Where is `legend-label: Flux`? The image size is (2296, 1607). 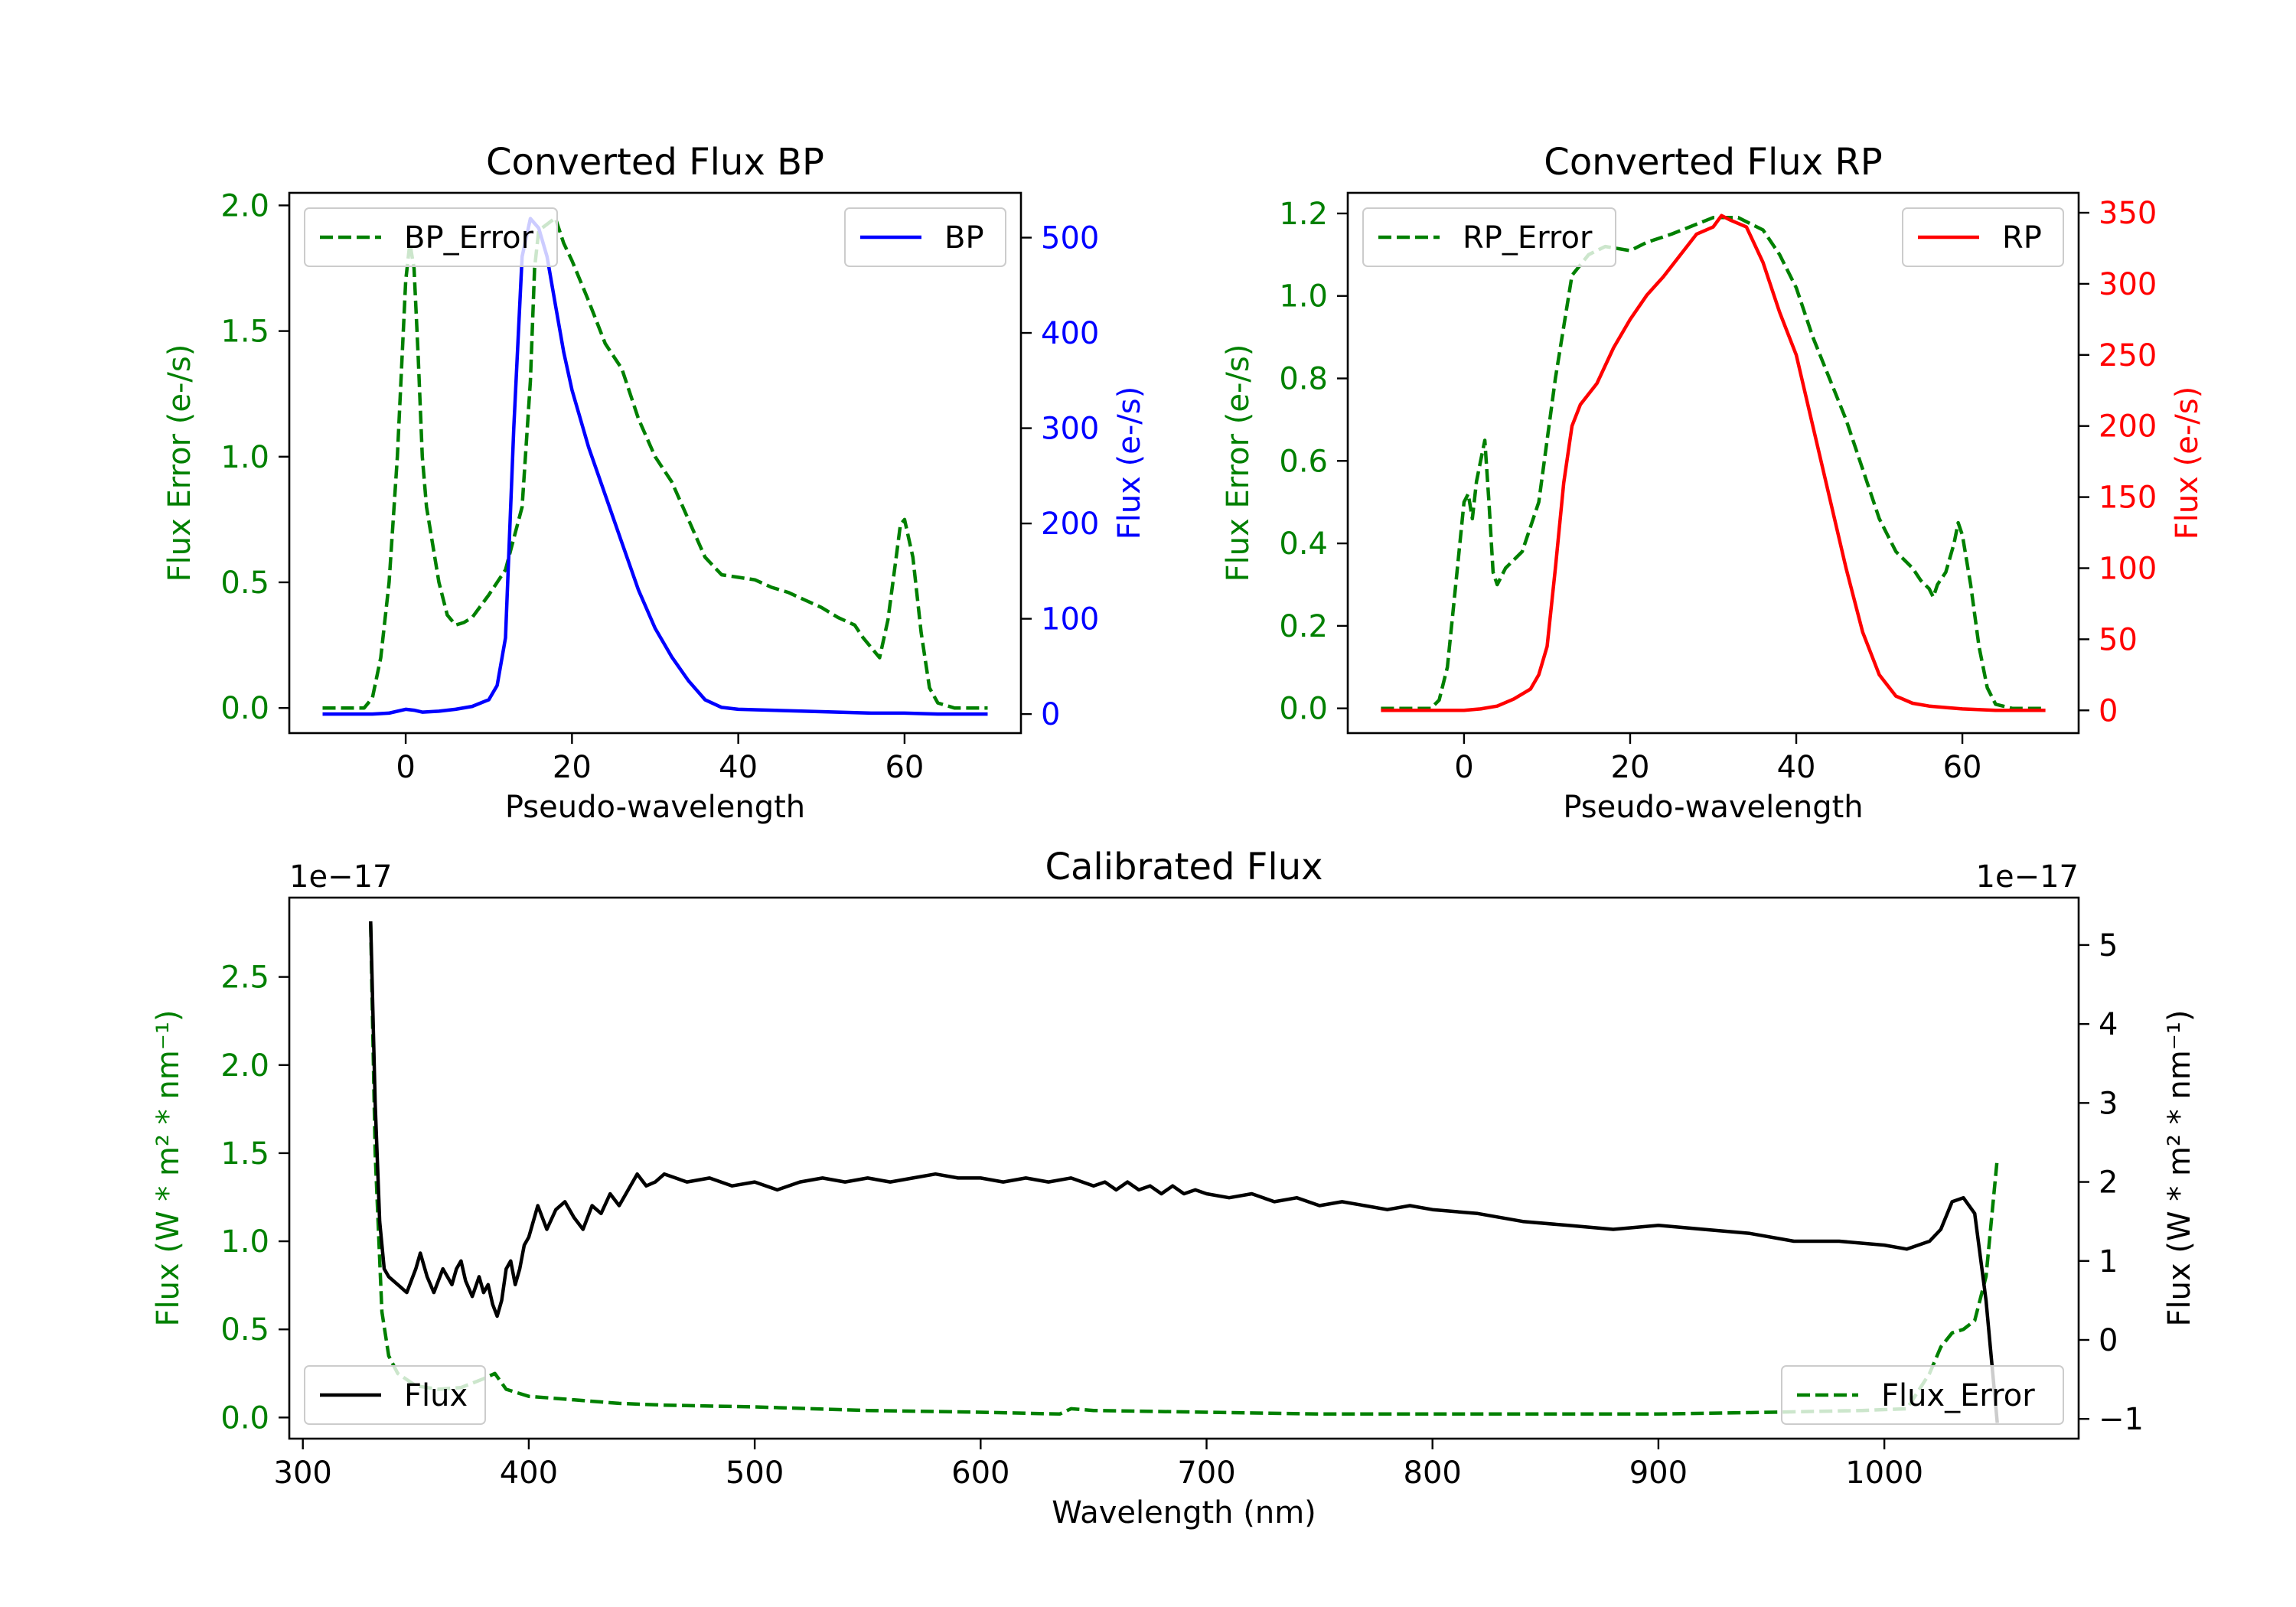
legend-label: Flux is located at coordinates (436, 1395).